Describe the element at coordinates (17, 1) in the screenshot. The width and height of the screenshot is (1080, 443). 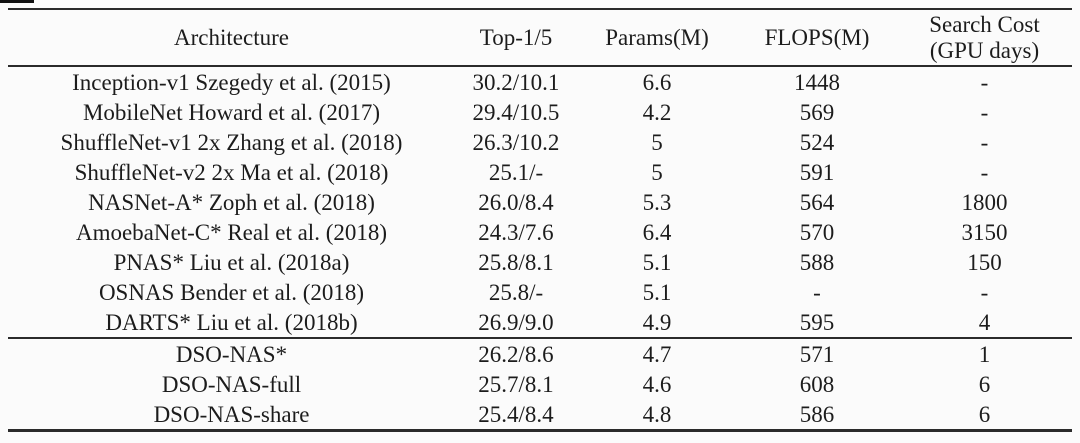
I see `crop-artifact-line` at that location.